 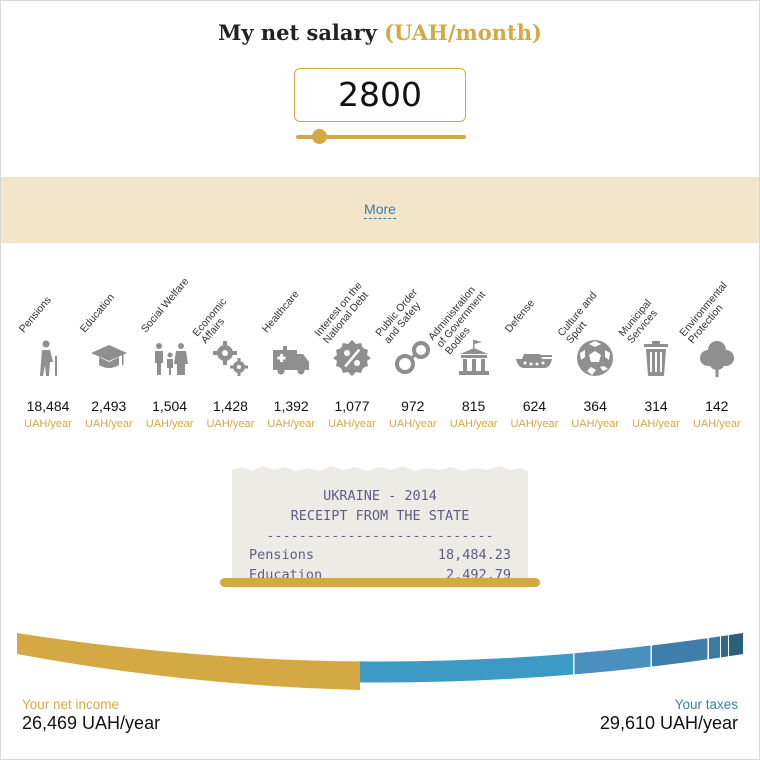 What do you see at coordinates (170, 358) in the screenshot?
I see `family-icon` at bounding box center [170, 358].